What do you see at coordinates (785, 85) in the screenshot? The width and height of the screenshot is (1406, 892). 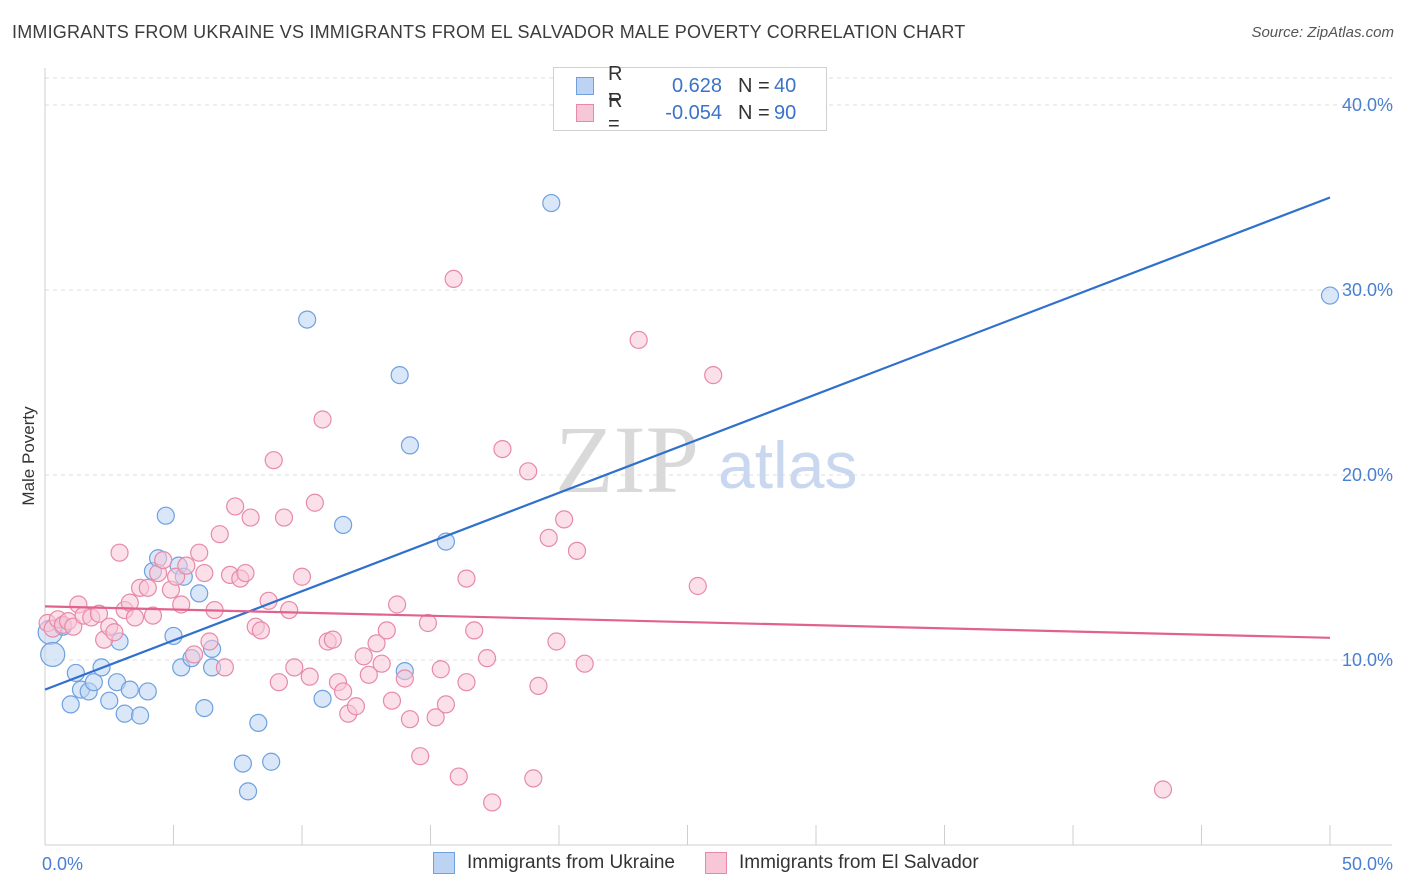 I see `n-value: 40` at bounding box center [785, 85].